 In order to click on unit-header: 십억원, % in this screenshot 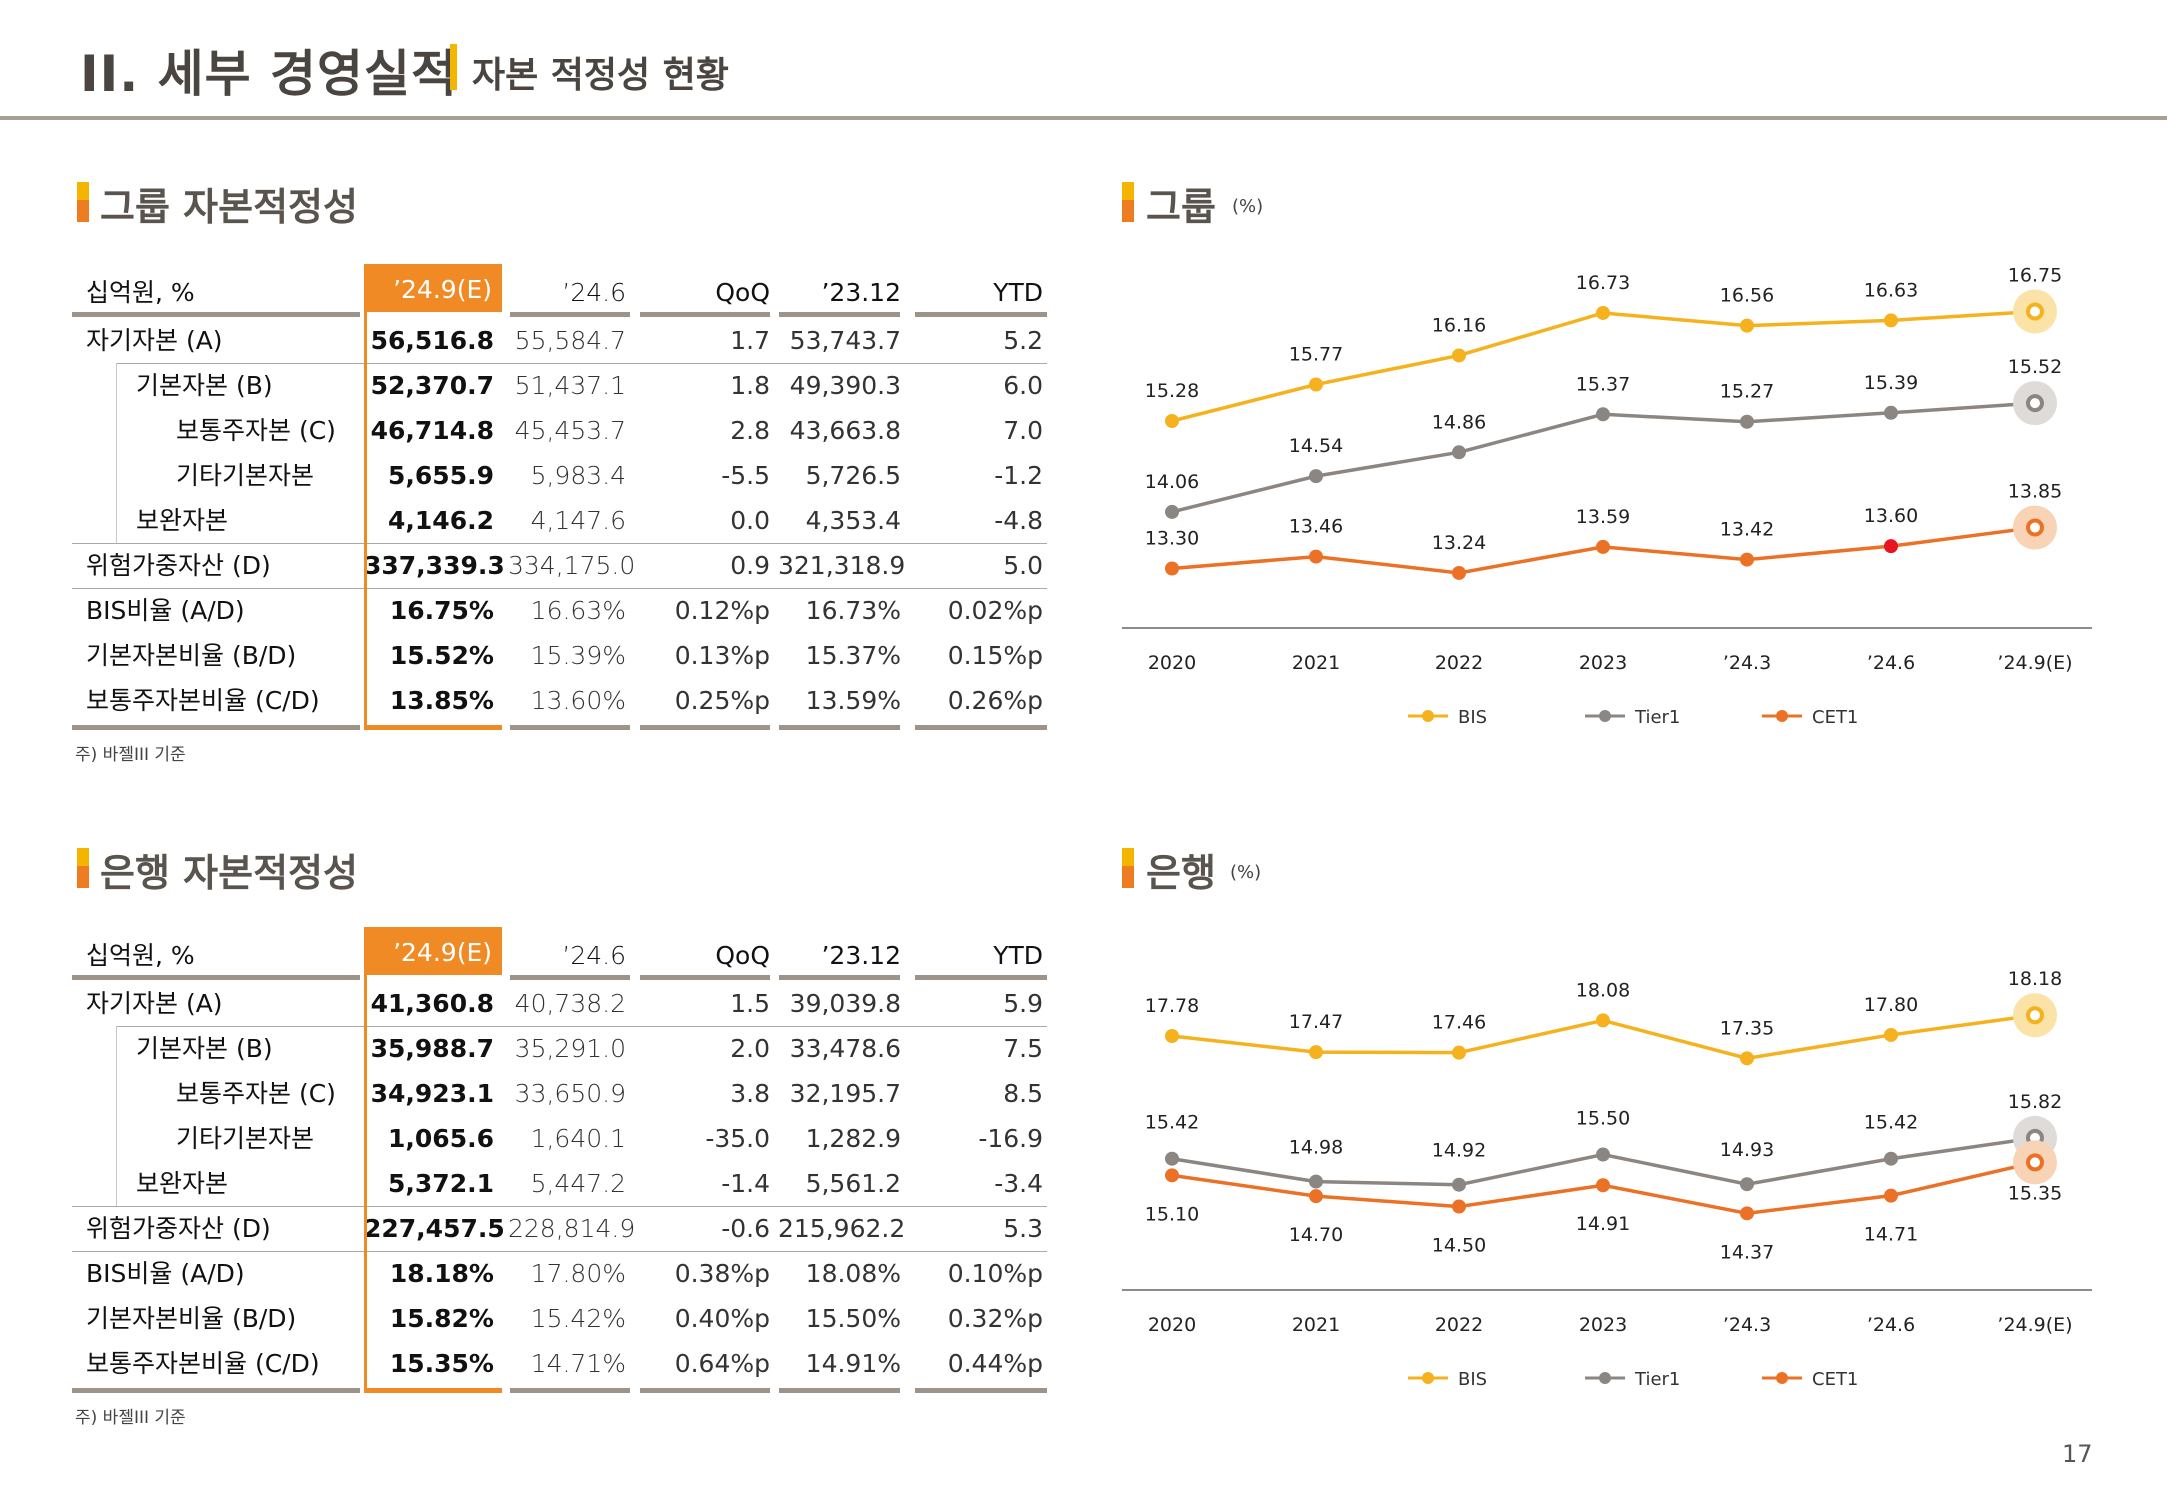, I will do `click(140, 955)`.